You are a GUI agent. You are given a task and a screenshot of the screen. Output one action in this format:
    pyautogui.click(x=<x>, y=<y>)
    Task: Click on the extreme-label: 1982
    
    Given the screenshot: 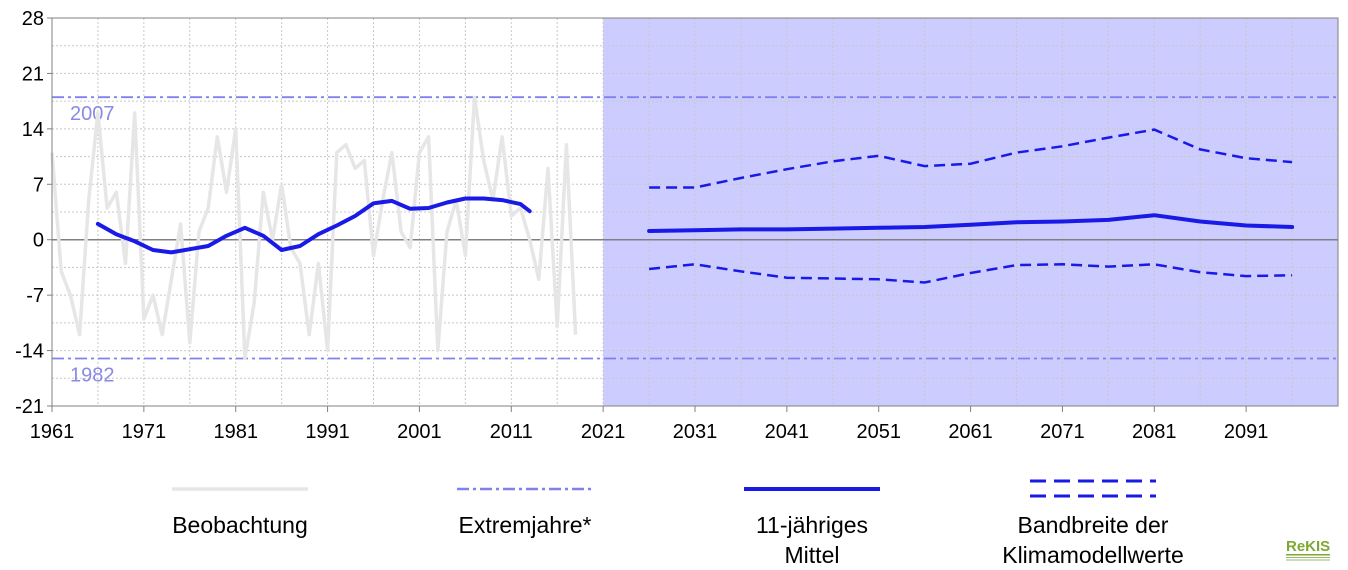 What is the action you would take?
    pyautogui.click(x=92, y=375)
    